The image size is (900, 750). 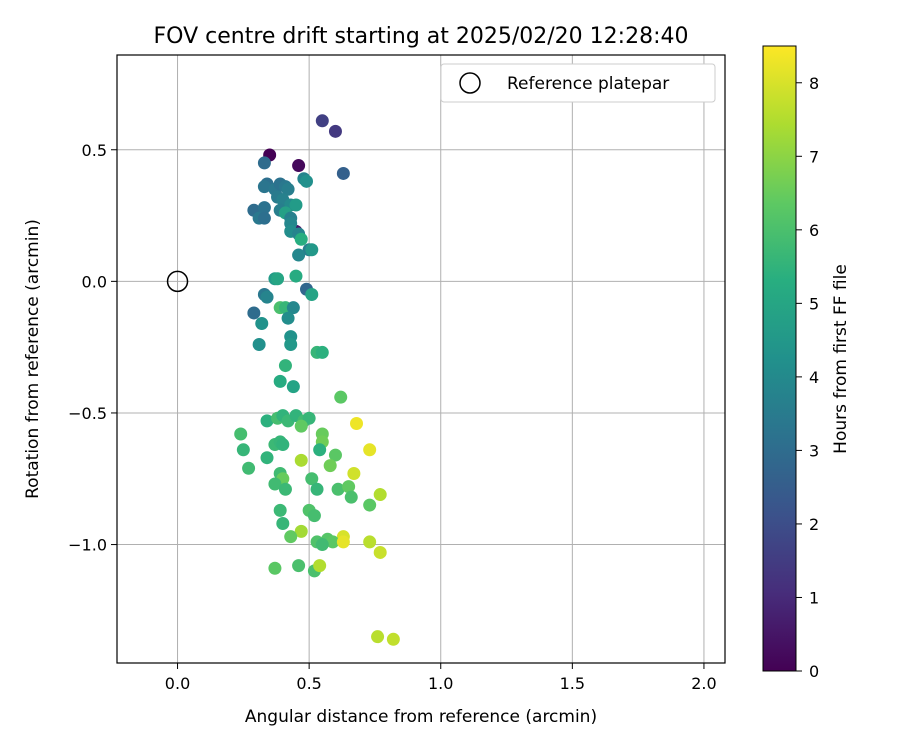 I want to click on colorbar, so click(x=779, y=358).